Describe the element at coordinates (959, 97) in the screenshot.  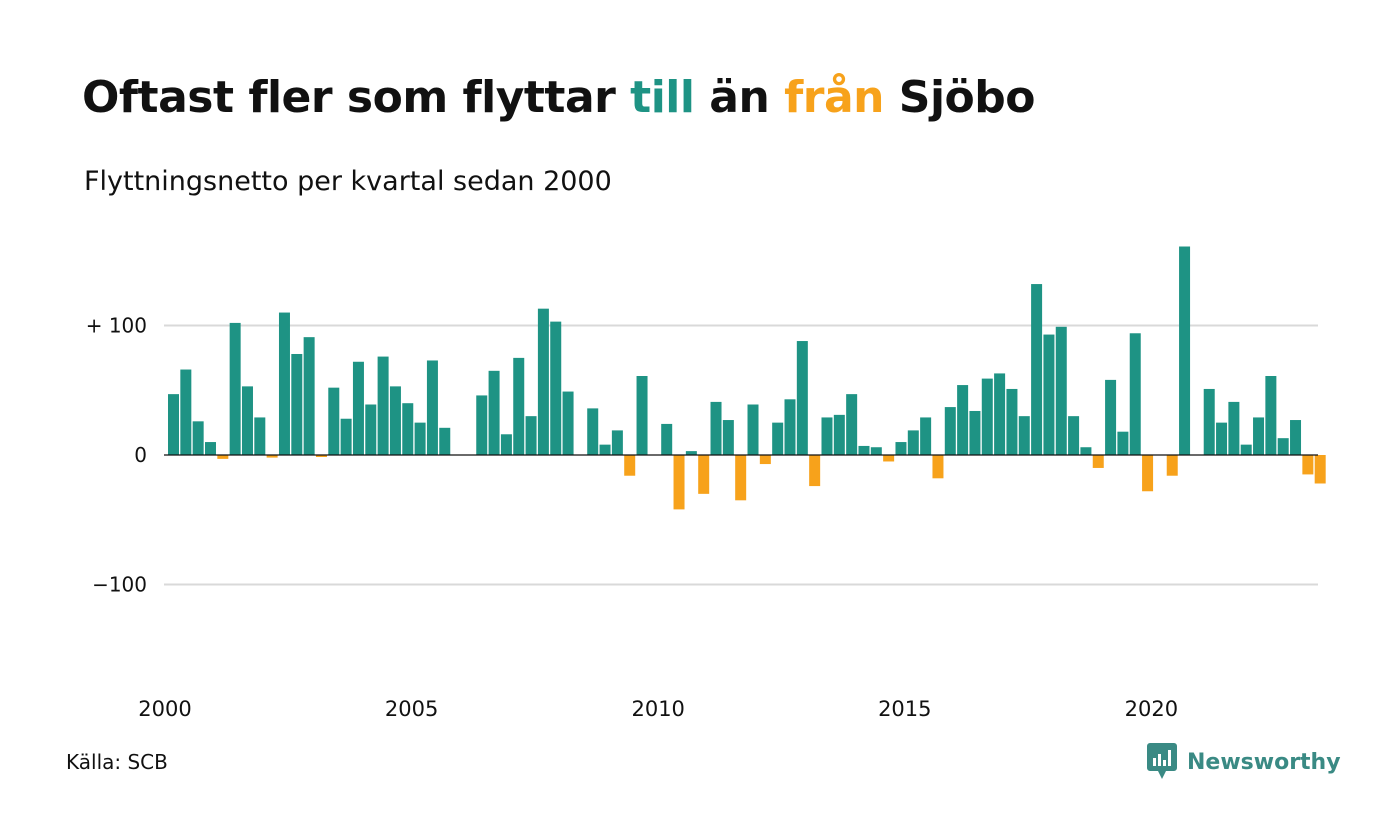
I see `title-part-end: Sjöbo` at that location.